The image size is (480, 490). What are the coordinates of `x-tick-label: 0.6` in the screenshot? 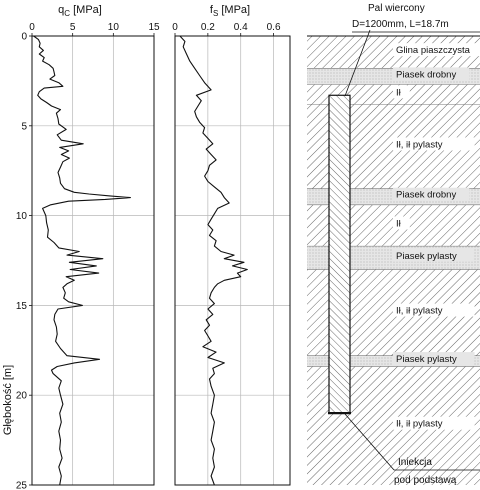 It's located at (274, 27).